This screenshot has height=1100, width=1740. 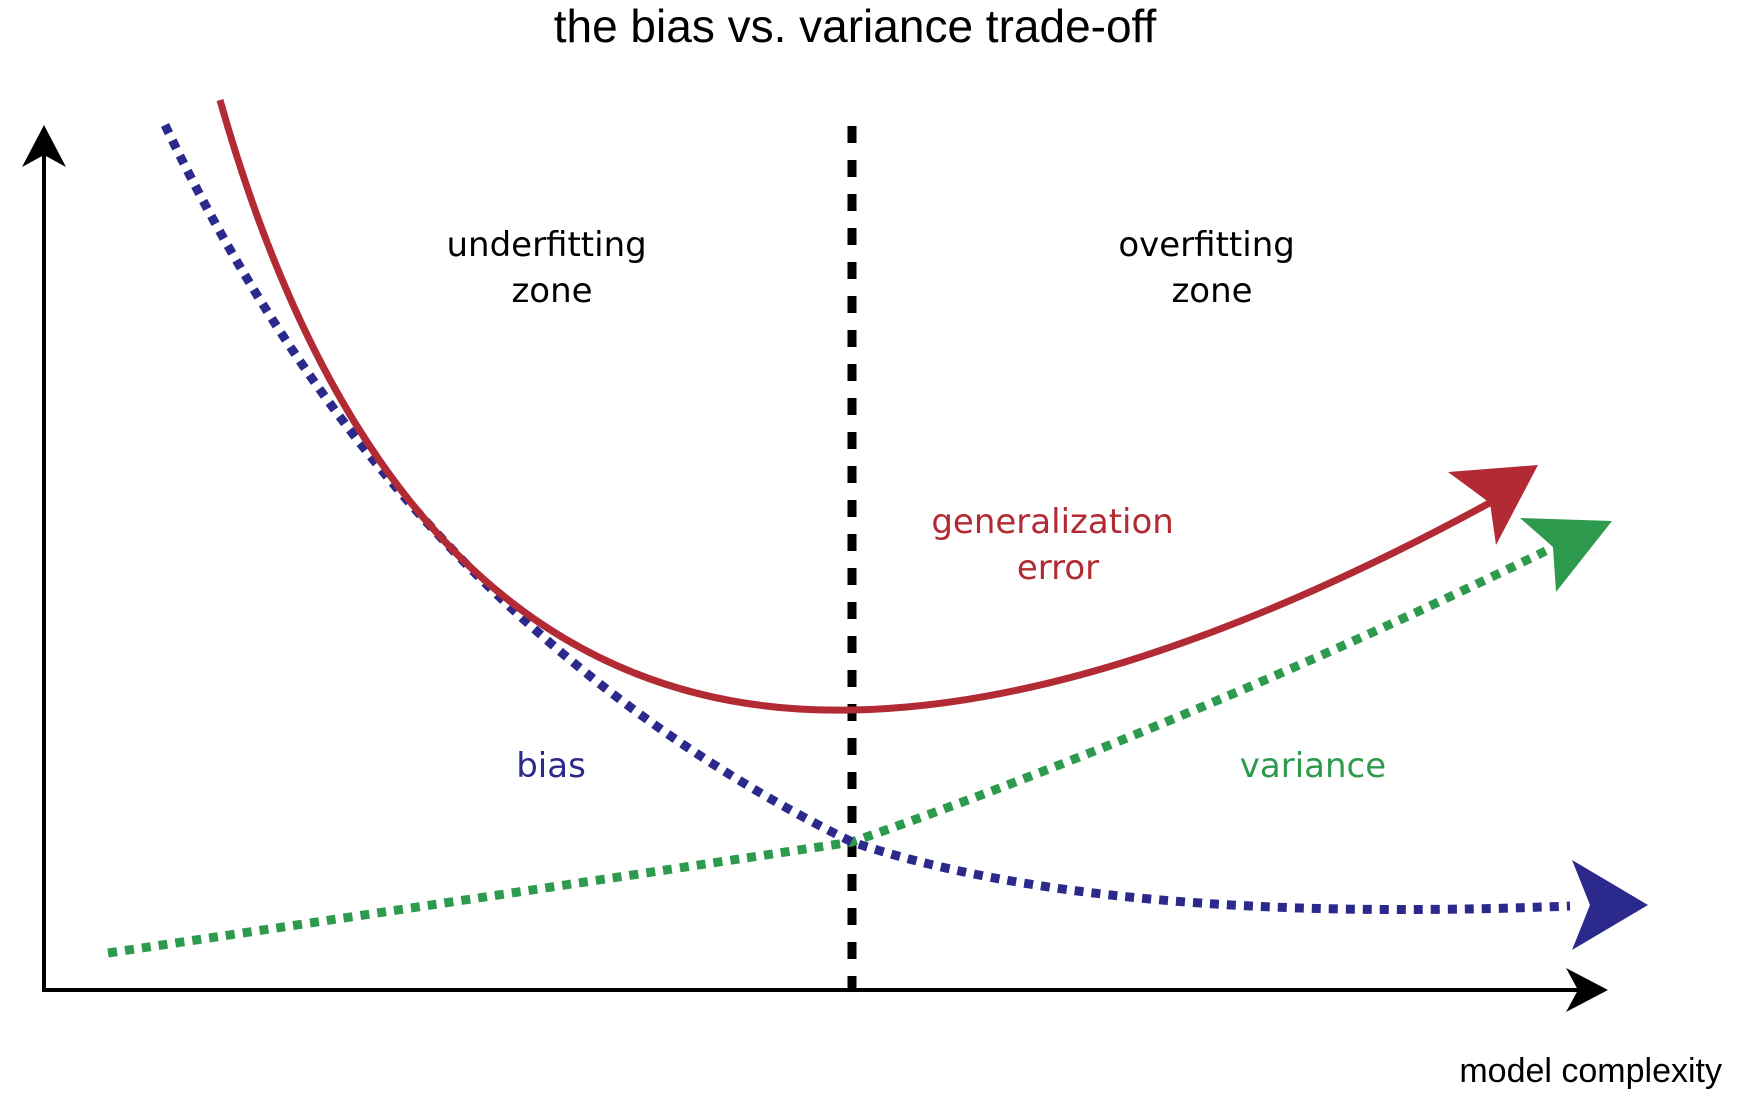 What do you see at coordinates (1057, 545) in the screenshot?
I see `generalization-error-label: generalization error` at bounding box center [1057, 545].